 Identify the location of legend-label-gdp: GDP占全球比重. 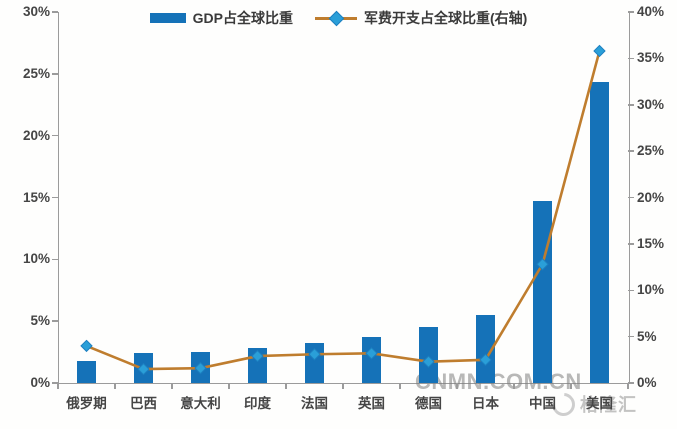
(242, 18).